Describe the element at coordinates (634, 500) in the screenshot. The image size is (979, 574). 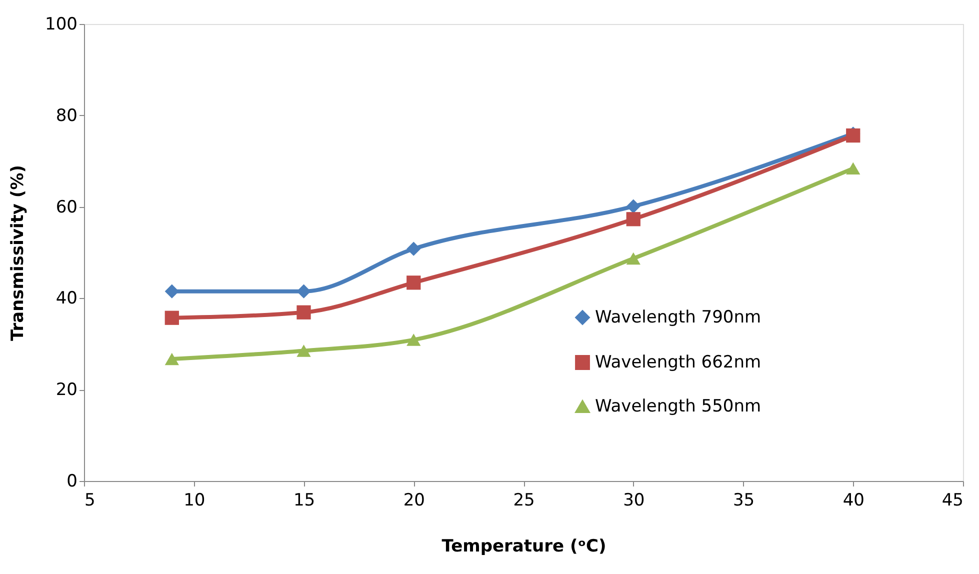
I see `x-tick-label: 30` at that location.